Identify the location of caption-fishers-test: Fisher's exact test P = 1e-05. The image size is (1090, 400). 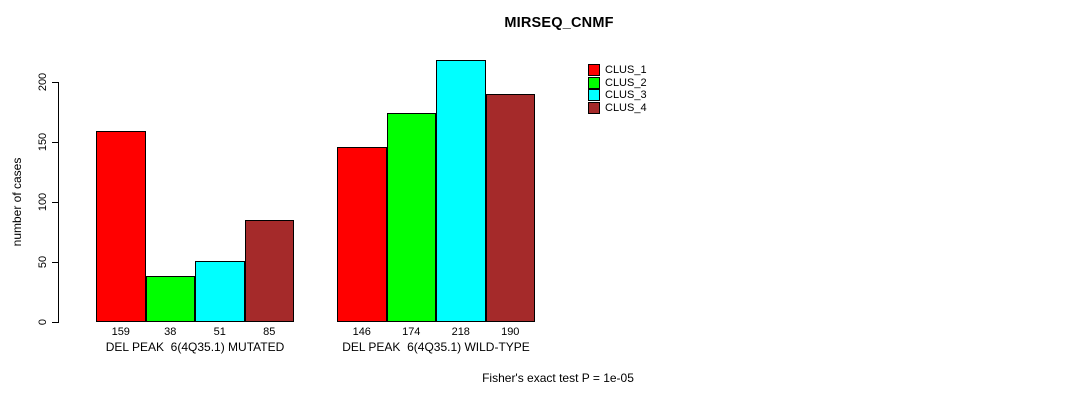
(558, 378).